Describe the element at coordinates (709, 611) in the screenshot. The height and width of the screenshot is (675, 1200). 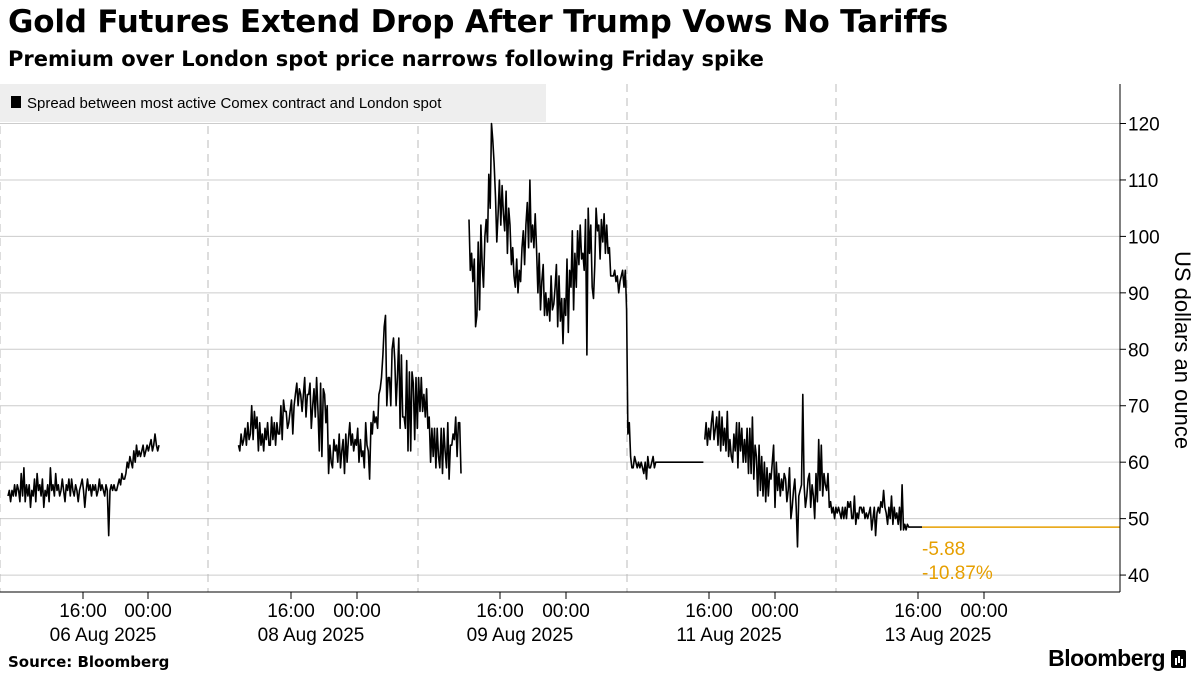
I see `x-tick-time-6: 16:00` at that location.